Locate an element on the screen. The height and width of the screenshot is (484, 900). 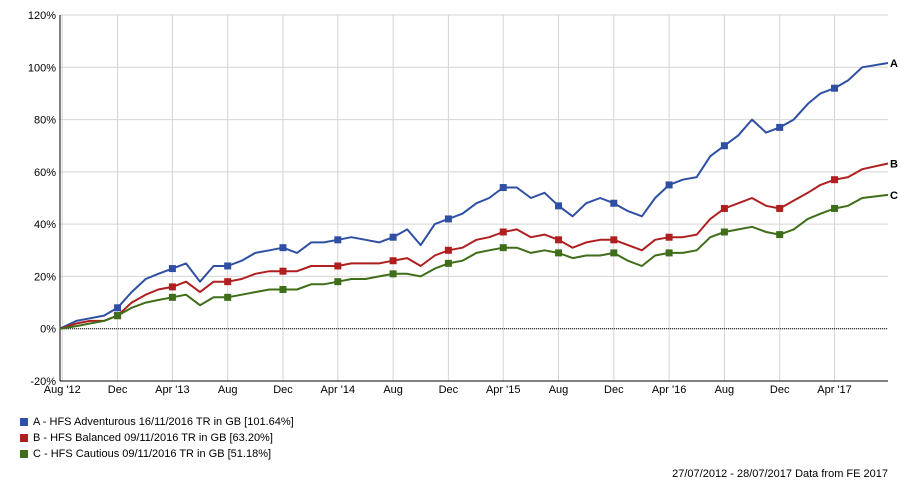
series-end-label-c: C is located at coordinates (894, 196).